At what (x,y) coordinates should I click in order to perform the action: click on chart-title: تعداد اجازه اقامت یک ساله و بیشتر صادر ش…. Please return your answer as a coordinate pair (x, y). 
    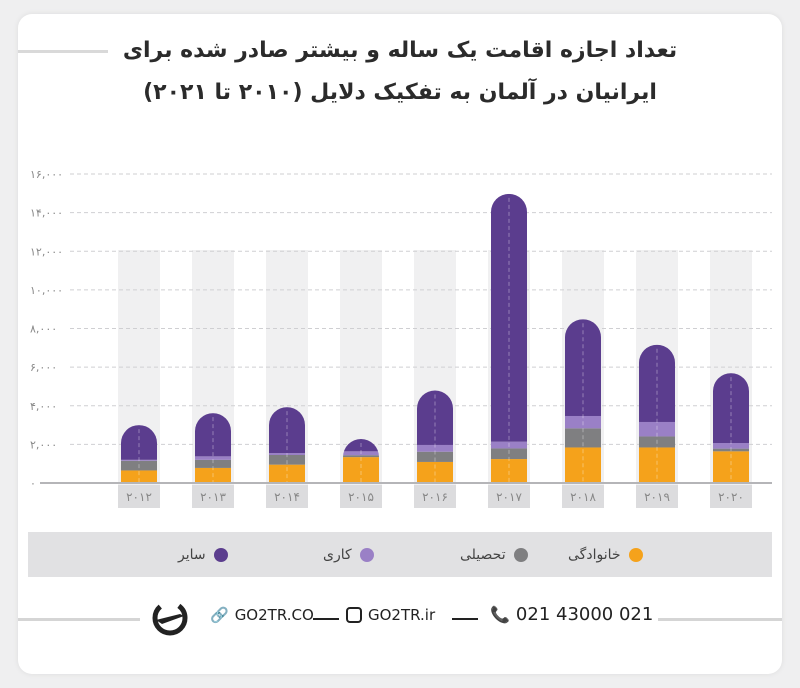
    Looking at the image, I should click on (400, 72).